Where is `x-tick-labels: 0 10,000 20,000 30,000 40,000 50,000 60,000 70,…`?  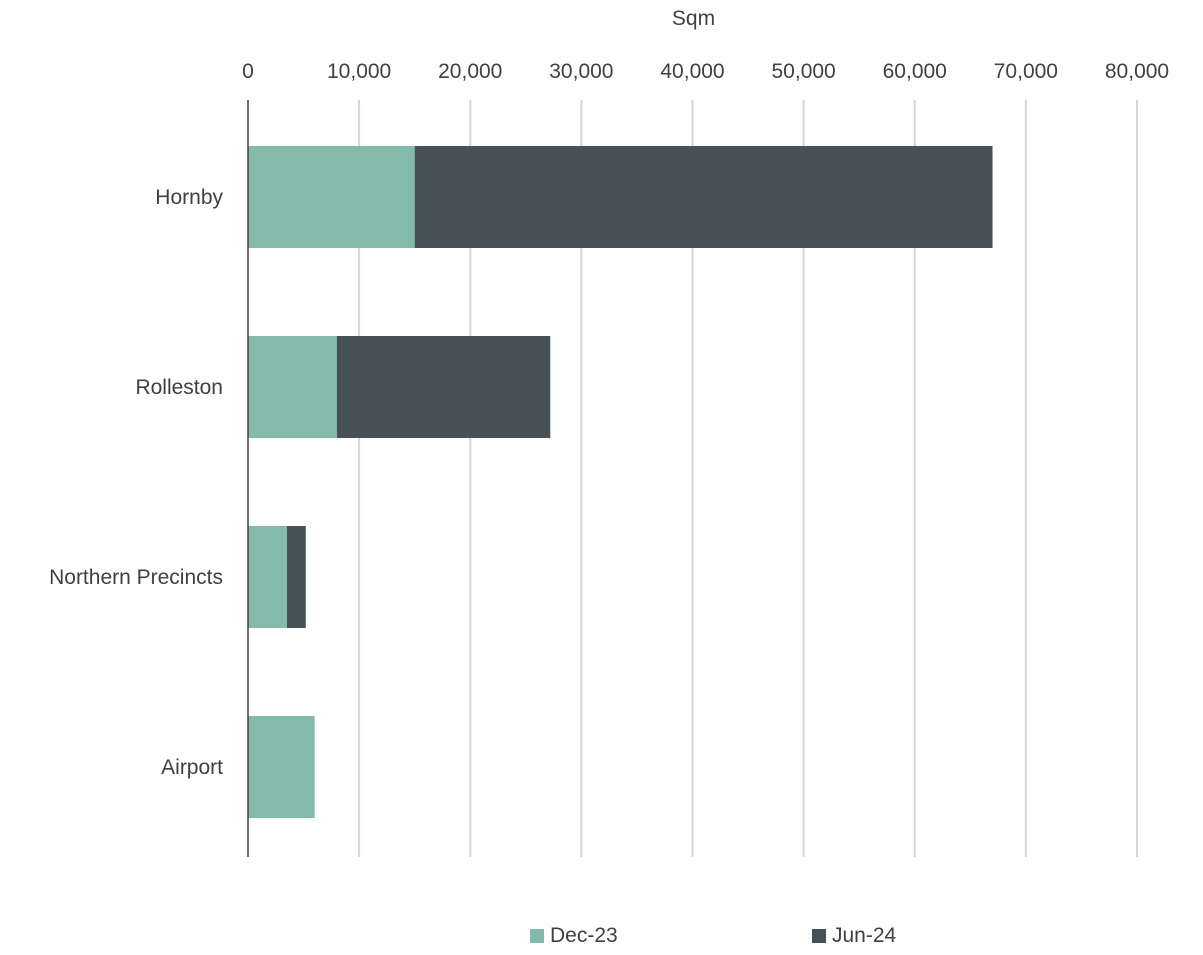 x-tick-labels: 0 10,000 20,000 30,000 40,000 50,000 60,000 70,… is located at coordinates (705, 71).